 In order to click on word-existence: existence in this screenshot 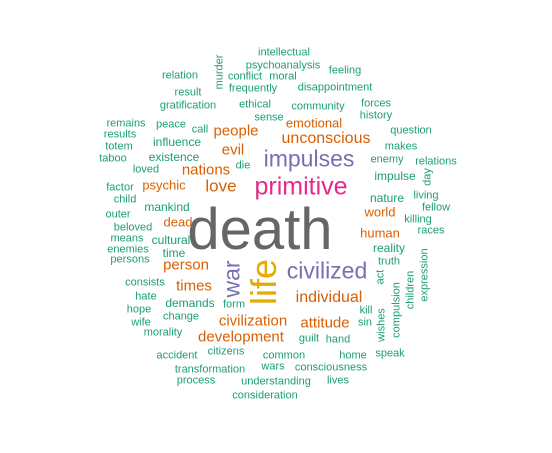, I will do `click(174, 157)`.